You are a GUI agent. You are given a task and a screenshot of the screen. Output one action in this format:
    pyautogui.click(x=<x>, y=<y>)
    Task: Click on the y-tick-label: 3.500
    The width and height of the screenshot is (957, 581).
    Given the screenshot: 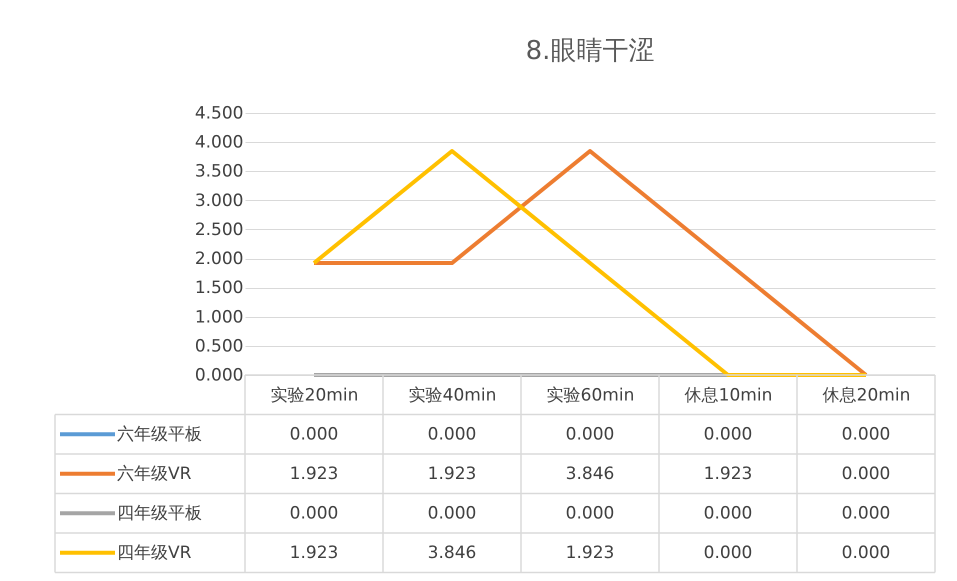 What is the action you would take?
    pyautogui.click(x=219, y=172)
    